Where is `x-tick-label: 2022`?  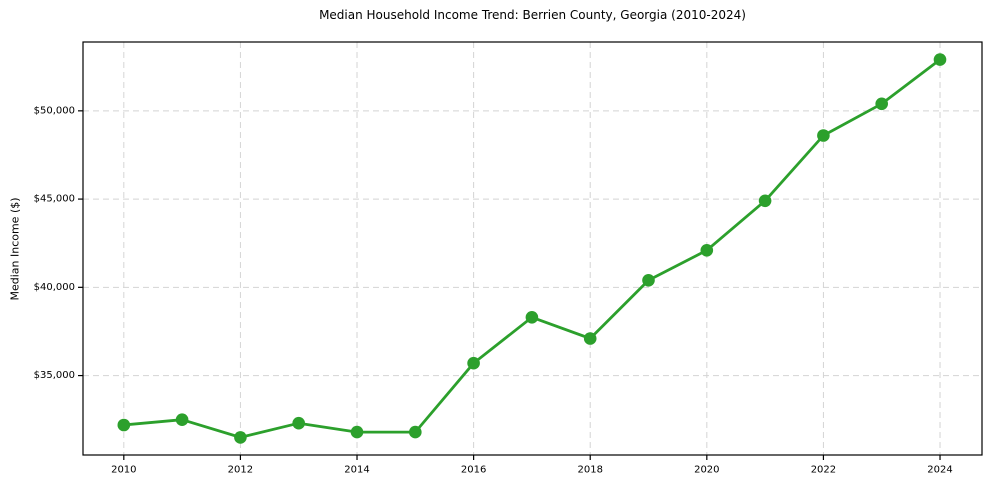 x-tick-label: 2022 is located at coordinates (823, 470).